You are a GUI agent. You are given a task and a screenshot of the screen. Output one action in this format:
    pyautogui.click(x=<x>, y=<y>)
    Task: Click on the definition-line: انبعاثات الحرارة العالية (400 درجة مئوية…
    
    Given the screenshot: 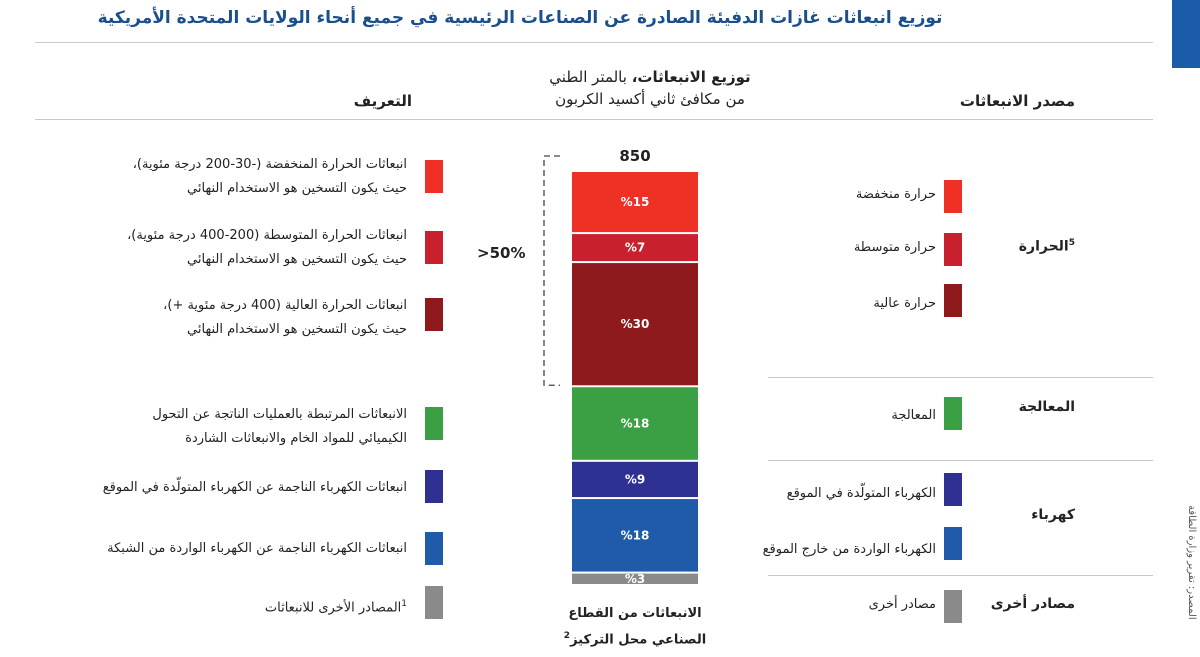 What is the action you would take?
    pyautogui.click(x=285, y=305)
    